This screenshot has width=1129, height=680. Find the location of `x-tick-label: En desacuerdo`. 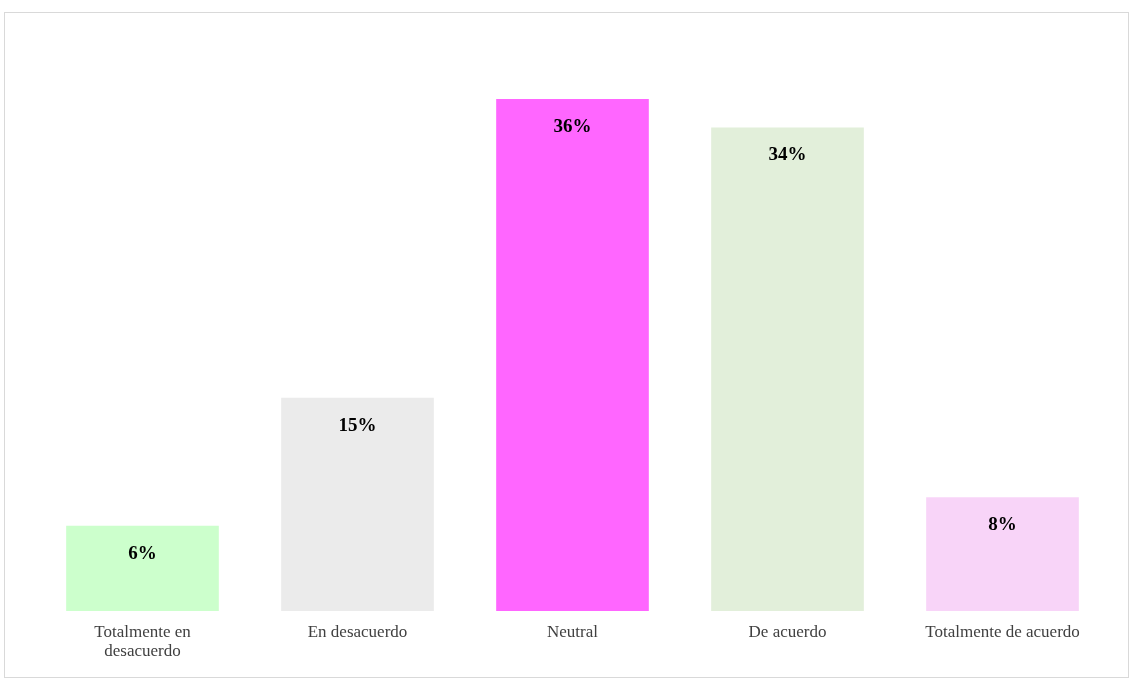

x-tick-label: En desacuerdo is located at coordinates (357, 631).